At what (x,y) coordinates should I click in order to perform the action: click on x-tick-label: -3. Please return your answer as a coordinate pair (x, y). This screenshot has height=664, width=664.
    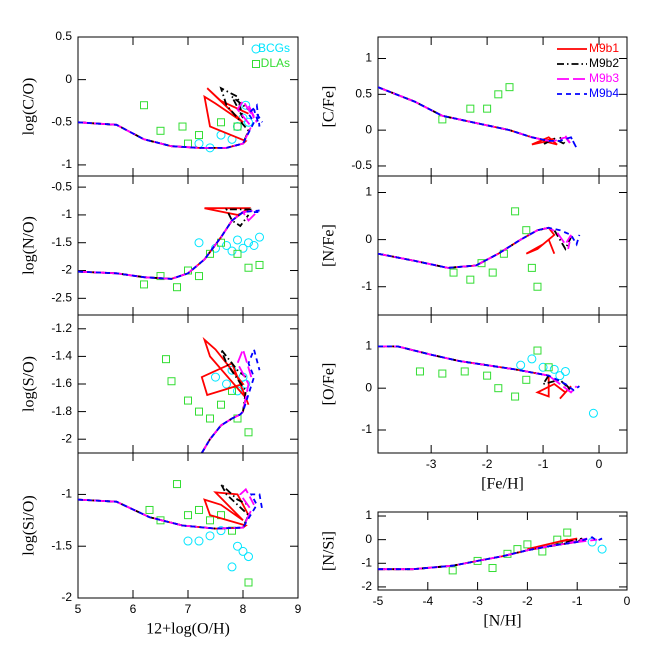
    Looking at the image, I should click on (431, 464).